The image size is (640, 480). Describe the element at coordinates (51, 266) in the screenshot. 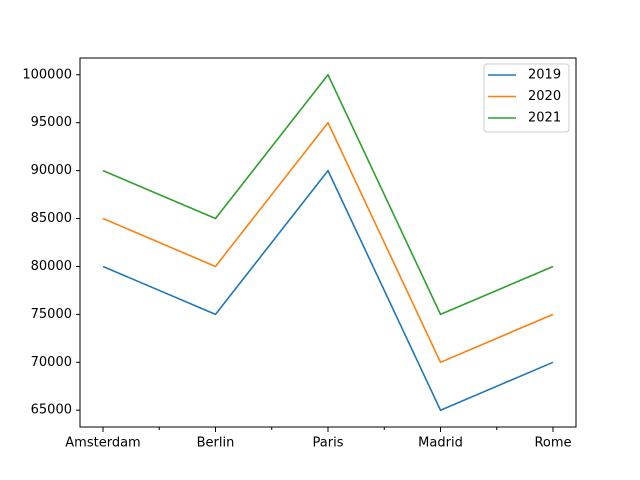

I see `y-tick-label: 80000` at that location.